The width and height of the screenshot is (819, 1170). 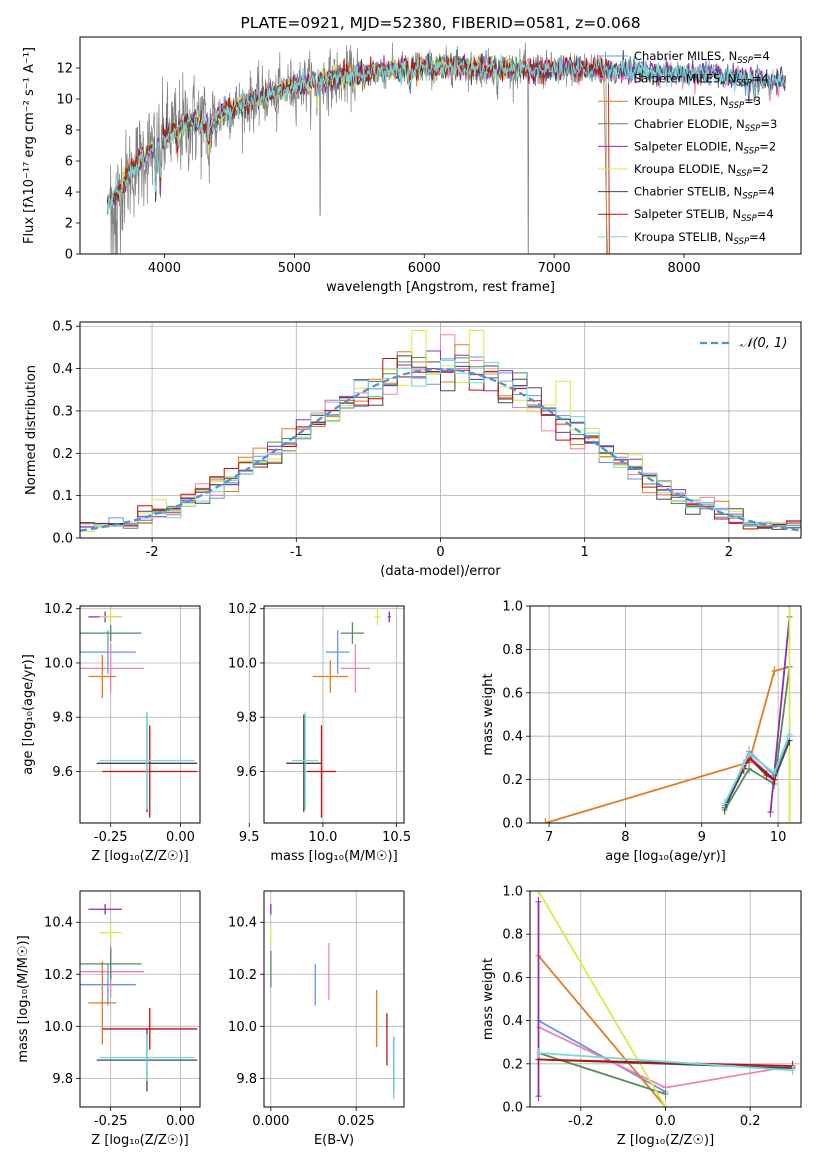 I want to click on y-tick-label: 8, so click(x=69, y=131).